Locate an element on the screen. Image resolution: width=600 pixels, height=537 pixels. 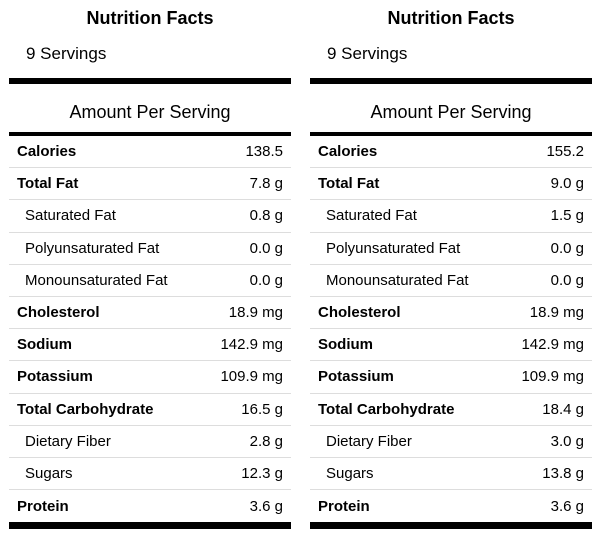
nutrient-row: Saturated Fat 0.8 g is located at coordinates (150, 216).